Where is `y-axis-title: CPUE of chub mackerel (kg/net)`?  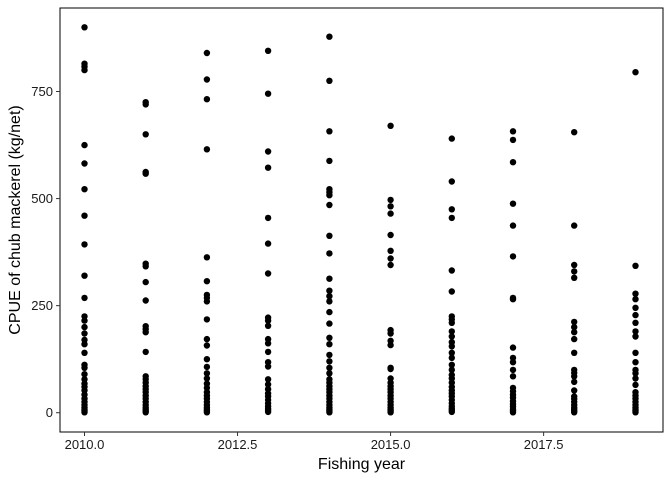 y-axis-title: CPUE of chub mackerel (kg/net) is located at coordinates (15, 219).